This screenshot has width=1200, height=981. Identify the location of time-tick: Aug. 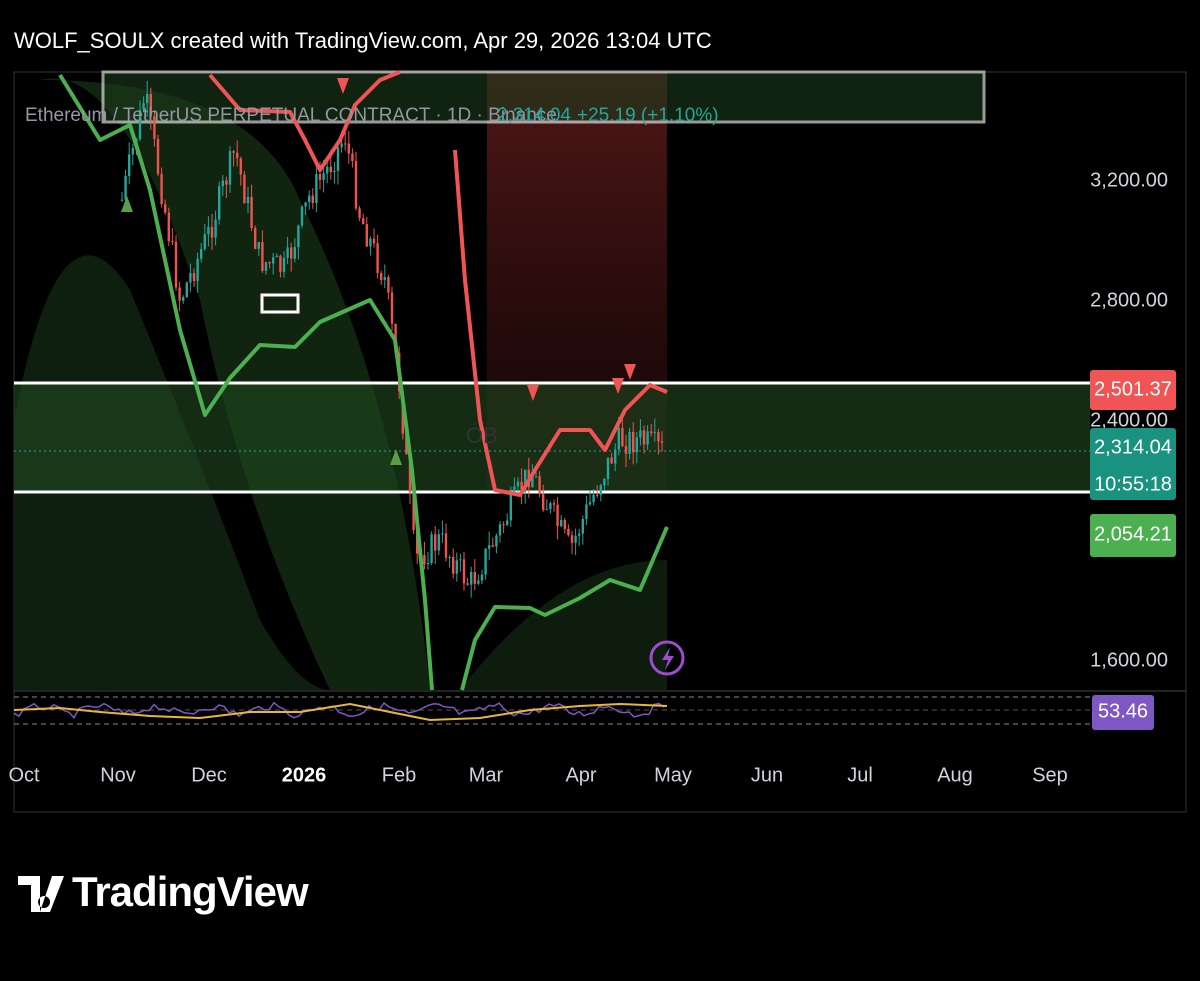
(955, 775).